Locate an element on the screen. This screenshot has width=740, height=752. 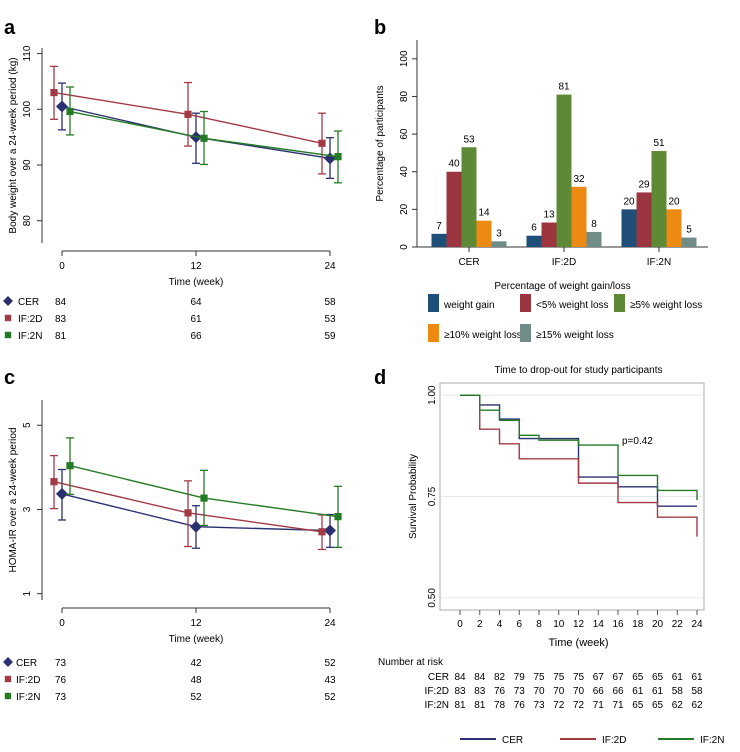
risk-marker-IF:2D is located at coordinates (8, 679).